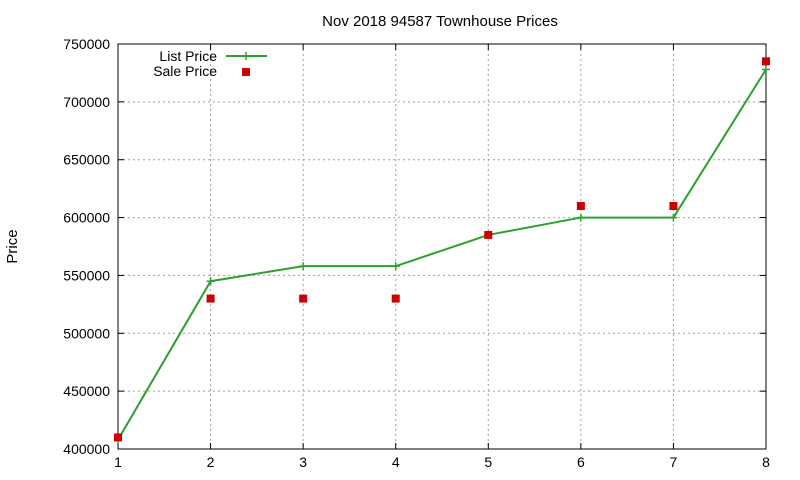 Image resolution: width=800 pixels, height=480 pixels. I want to click on y-tick-label: 500000, so click(86, 333).